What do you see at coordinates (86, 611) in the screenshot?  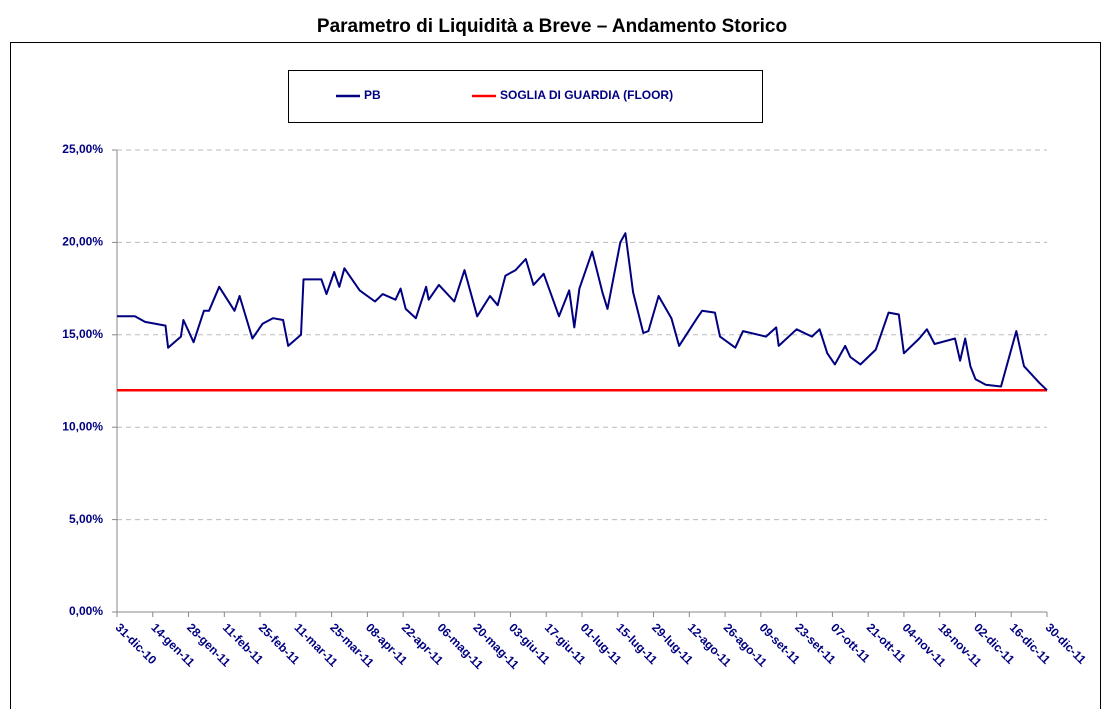 I see `y-tick-label: 0,00%` at bounding box center [86, 611].